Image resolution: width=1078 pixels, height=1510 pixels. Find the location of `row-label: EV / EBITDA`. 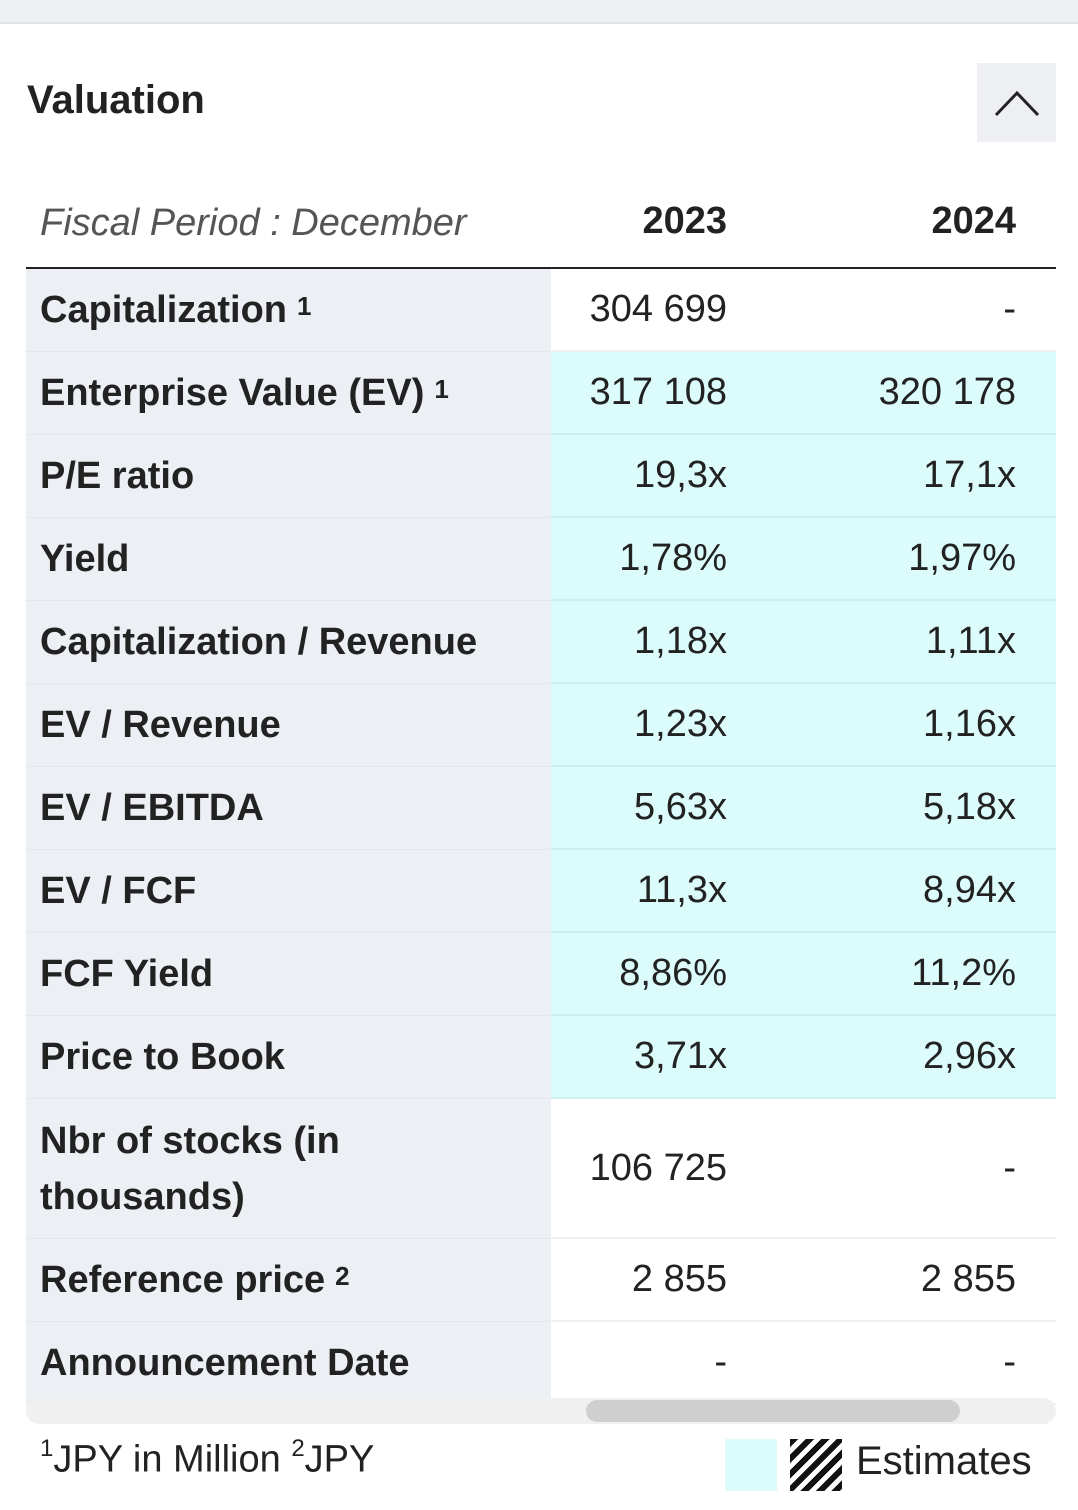

row-label: EV / EBITDA is located at coordinates (288, 808).